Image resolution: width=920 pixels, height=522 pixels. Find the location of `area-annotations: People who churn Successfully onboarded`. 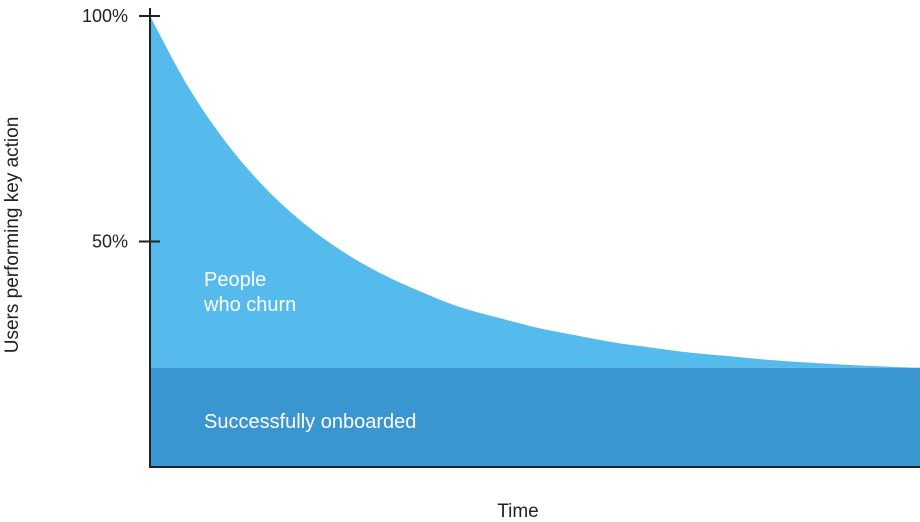

area-annotations: People who churn Successfully onboarded is located at coordinates (309, 351).